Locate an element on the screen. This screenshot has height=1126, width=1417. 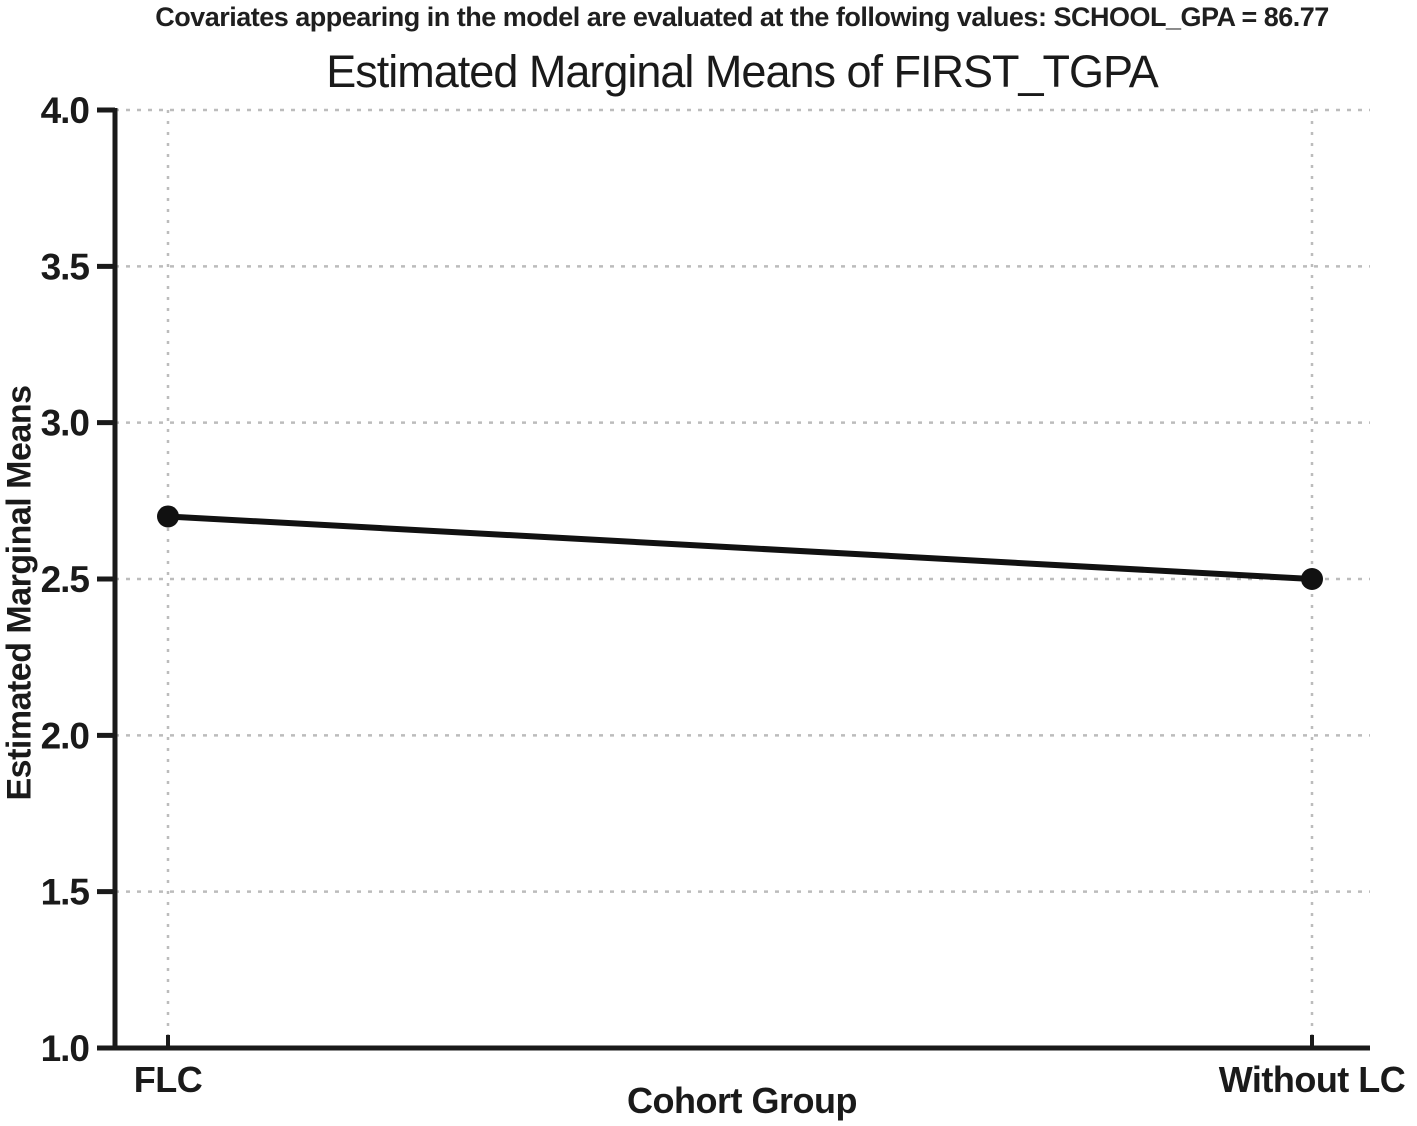
y-tick-label: 1.5 is located at coordinates (65, 892).